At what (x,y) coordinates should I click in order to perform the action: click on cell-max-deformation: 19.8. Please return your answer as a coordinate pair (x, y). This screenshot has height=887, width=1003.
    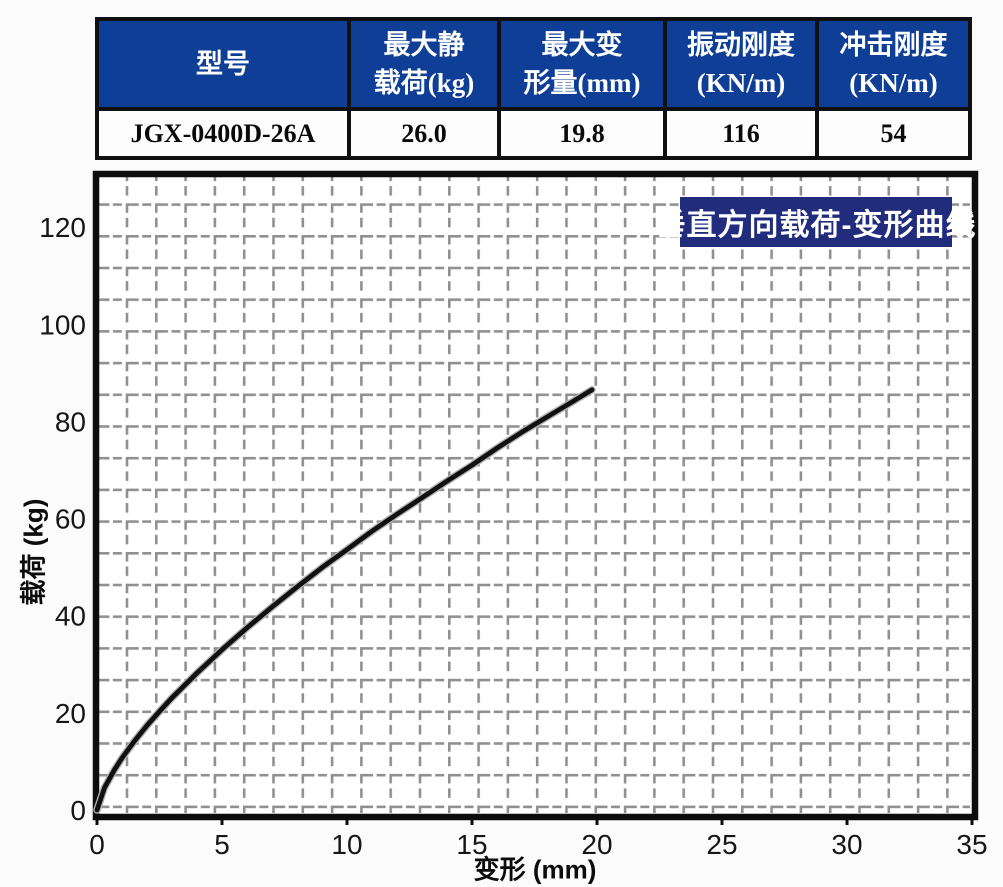
    Looking at the image, I should click on (582, 133).